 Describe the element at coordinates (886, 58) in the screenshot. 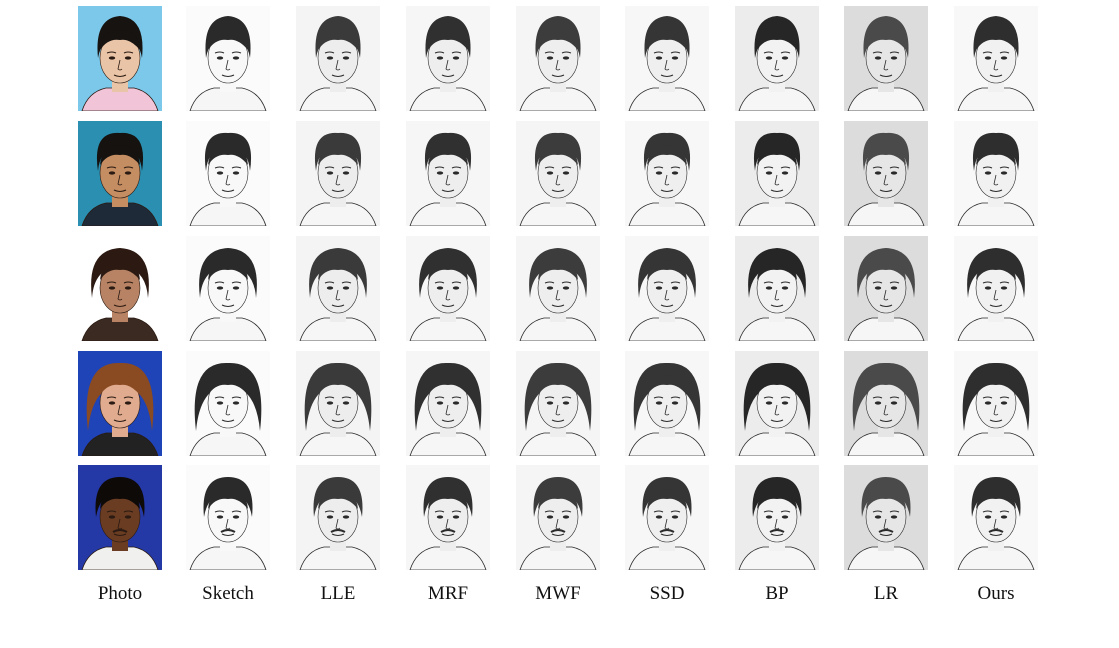

I see `face-sketch-lr-row1` at that location.